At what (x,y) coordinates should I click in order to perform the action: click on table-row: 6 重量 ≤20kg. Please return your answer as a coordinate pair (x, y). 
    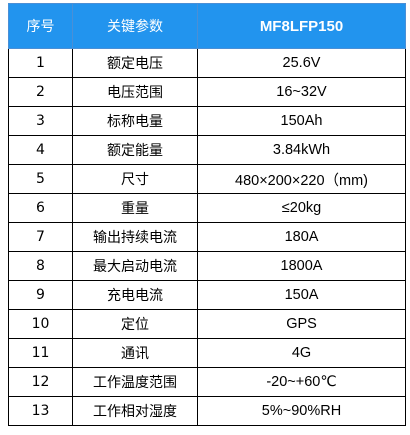
    Looking at the image, I should click on (207, 208).